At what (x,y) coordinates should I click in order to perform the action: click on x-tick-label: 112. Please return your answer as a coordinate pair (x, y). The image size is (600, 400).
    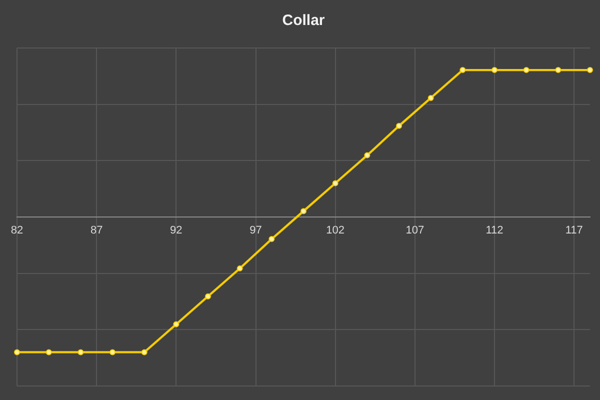
    Looking at the image, I should click on (495, 230).